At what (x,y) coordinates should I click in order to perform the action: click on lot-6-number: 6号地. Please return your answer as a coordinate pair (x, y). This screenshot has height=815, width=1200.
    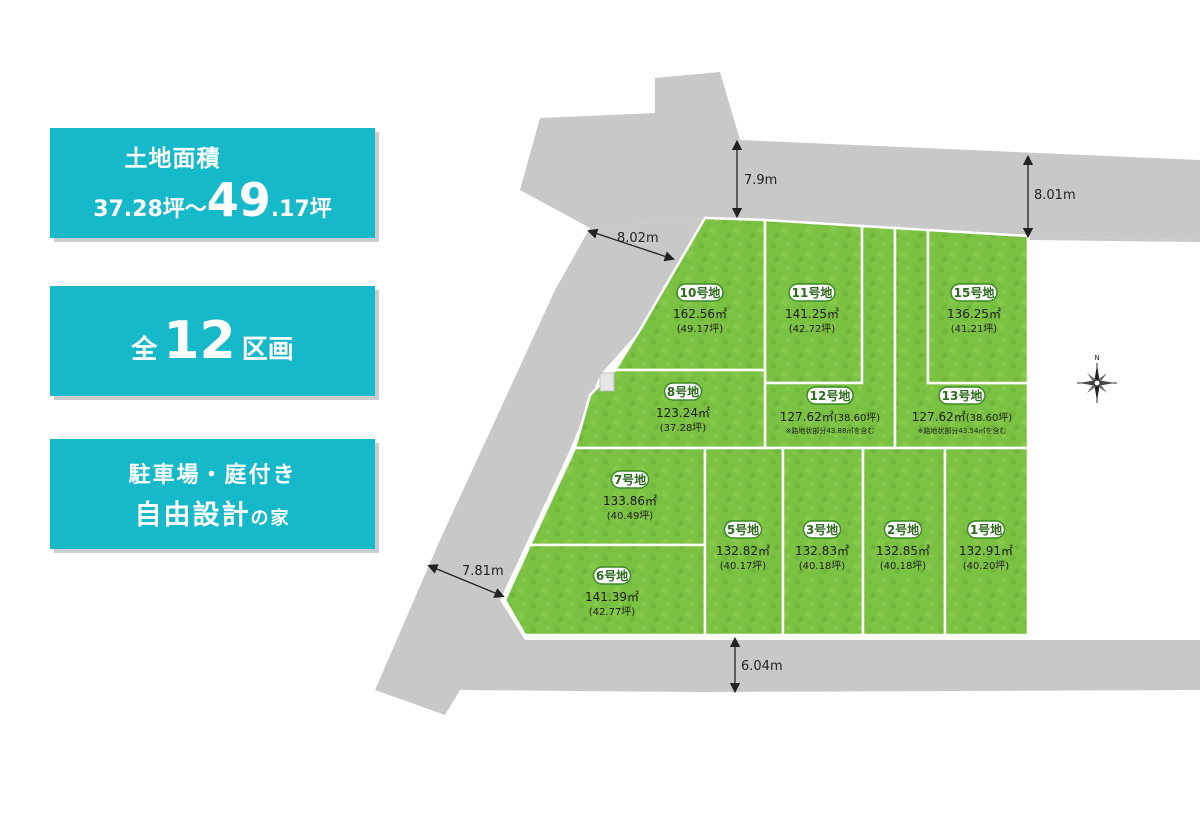
    Looking at the image, I should click on (612, 575).